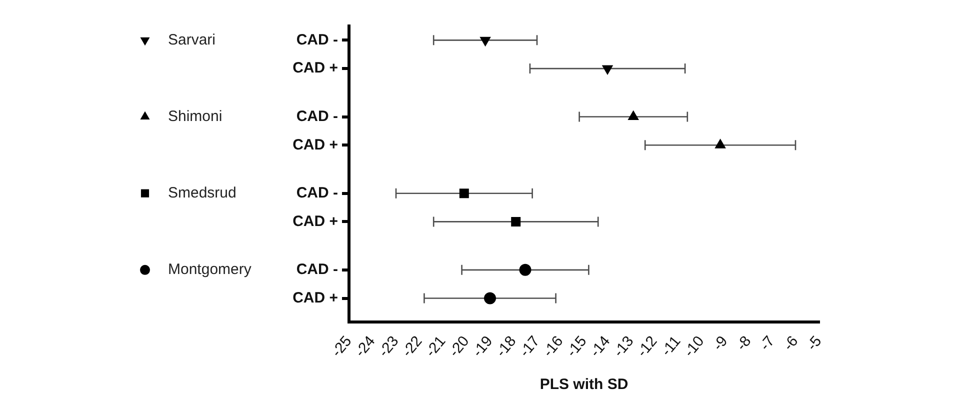  Describe the element at coordinates (721, 343) in the screenshot. I see `x-tick-label: -9` at that location.